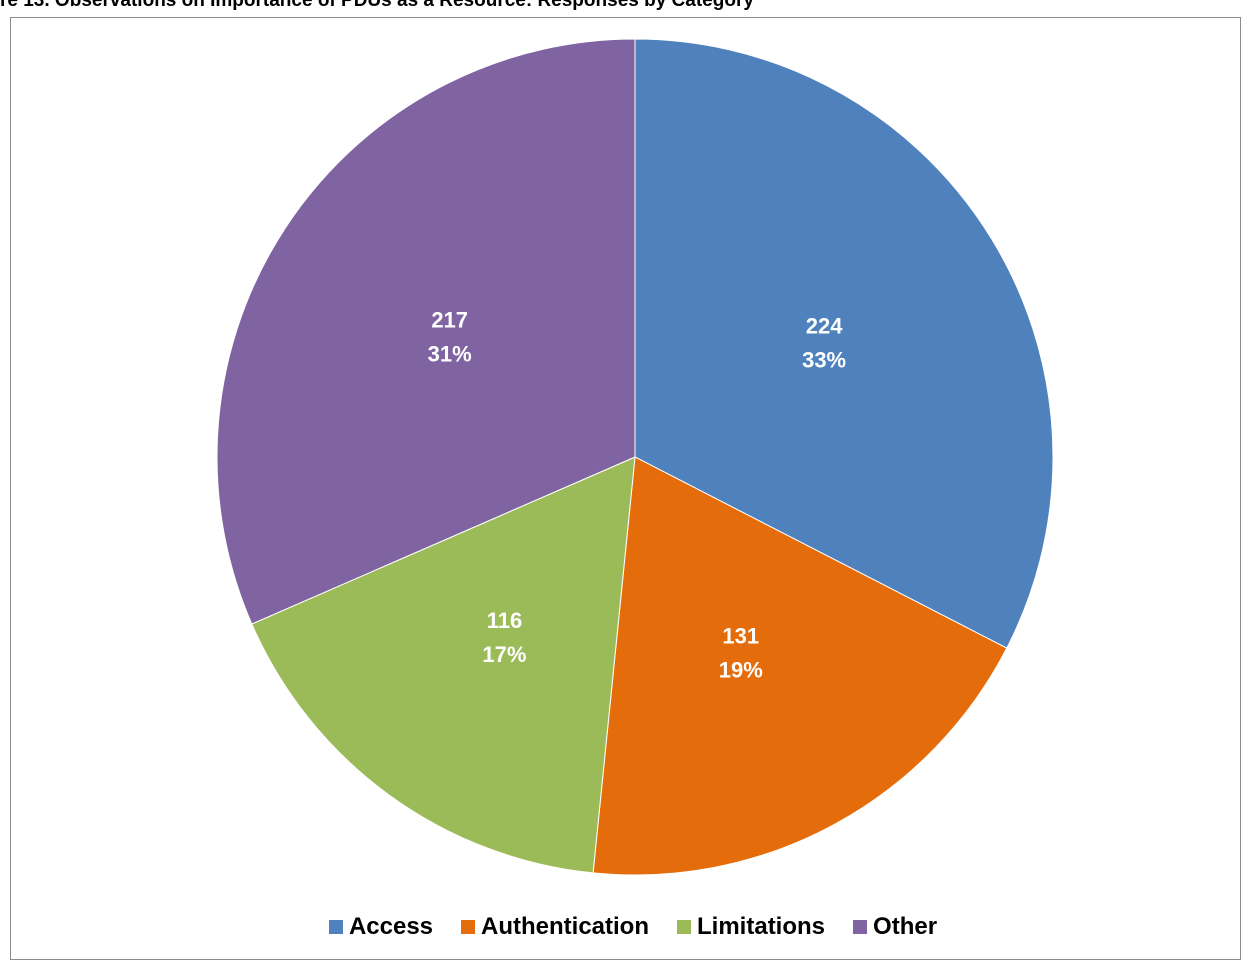 The image size is (1248, 964). Describe the element at coordinates (761, 926) in the screenshot. I see `legend-label-limitations: Limitations` at that location.